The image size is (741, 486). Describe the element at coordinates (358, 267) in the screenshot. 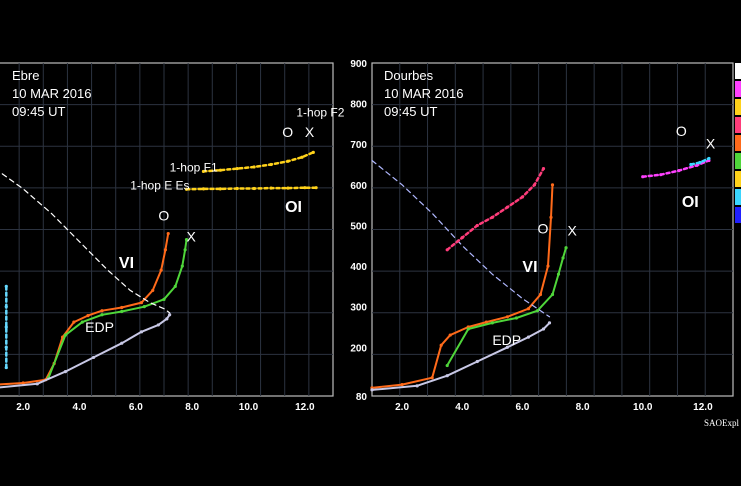

I see `y-tick-label: 400` at that location.